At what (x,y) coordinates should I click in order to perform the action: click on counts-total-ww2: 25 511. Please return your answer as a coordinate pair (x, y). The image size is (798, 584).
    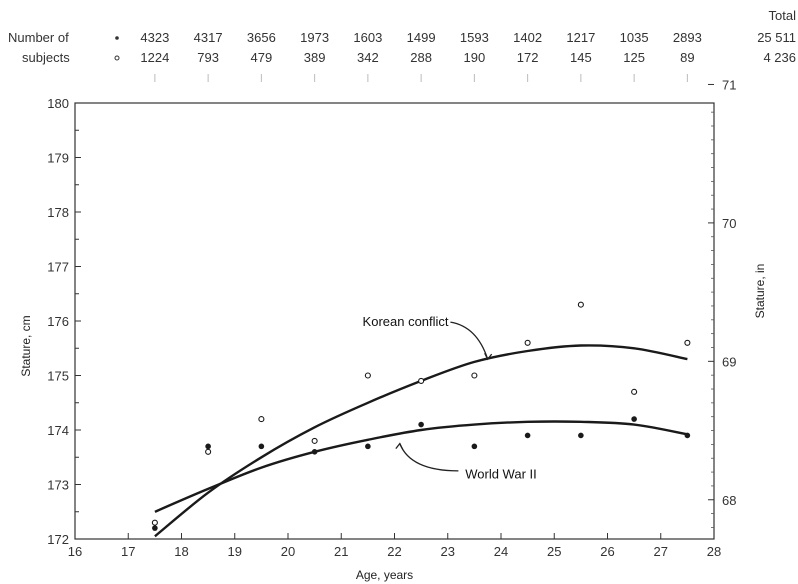
    Looking at the image, I should click on (776, 37).